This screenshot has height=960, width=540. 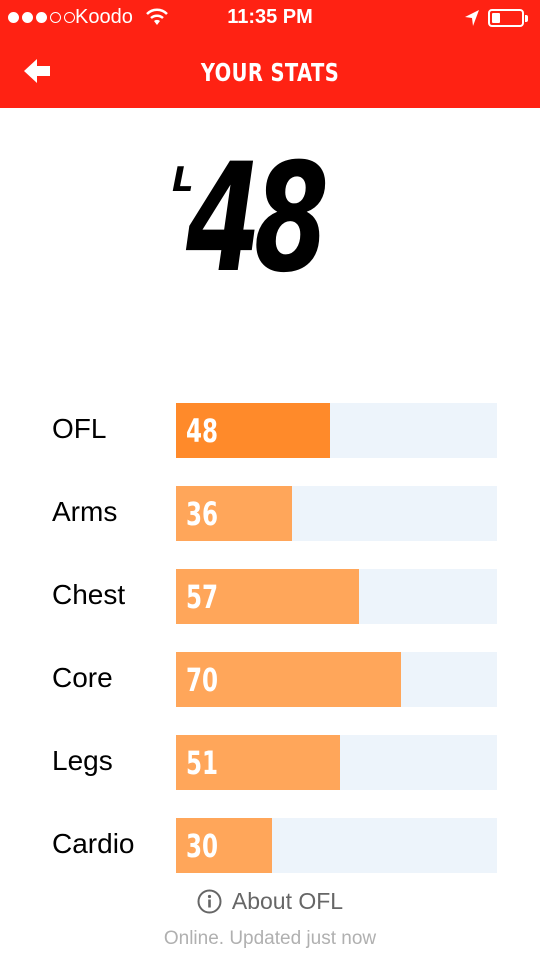 What do you see at coordinates (202, 514) in the screenshot?
I see `stat-value: 36` at bounding box center [202, 514].